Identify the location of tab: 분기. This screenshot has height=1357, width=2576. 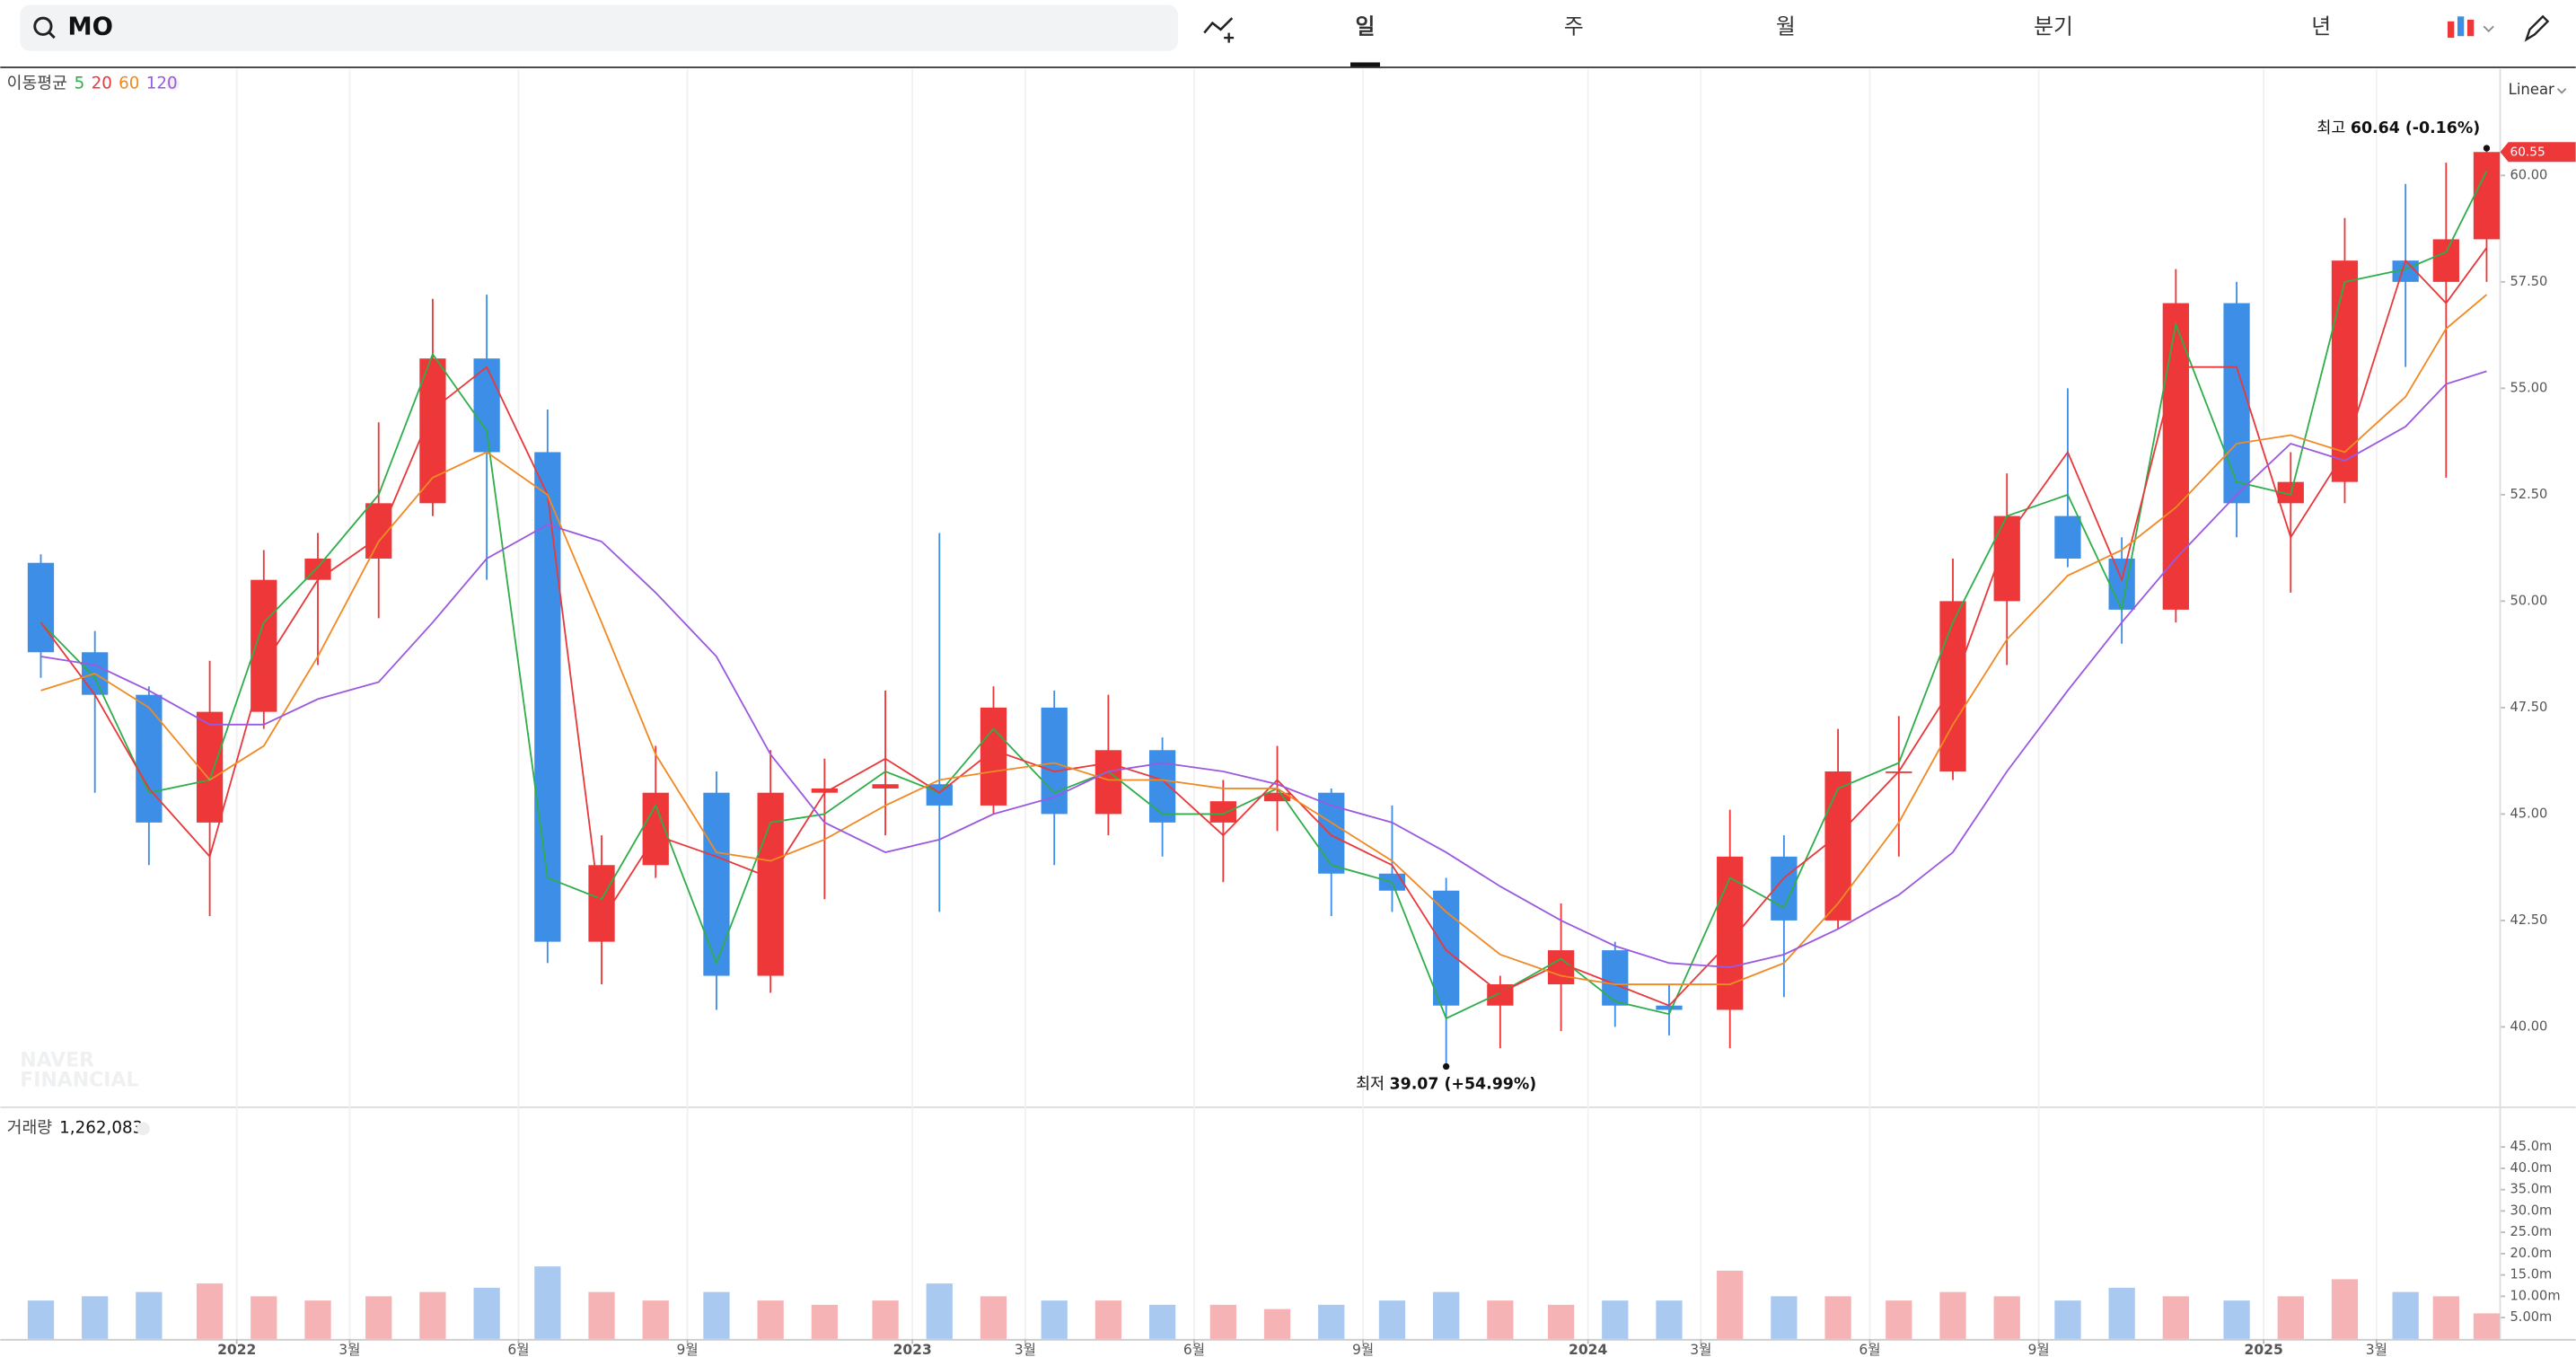
(2053, 27).